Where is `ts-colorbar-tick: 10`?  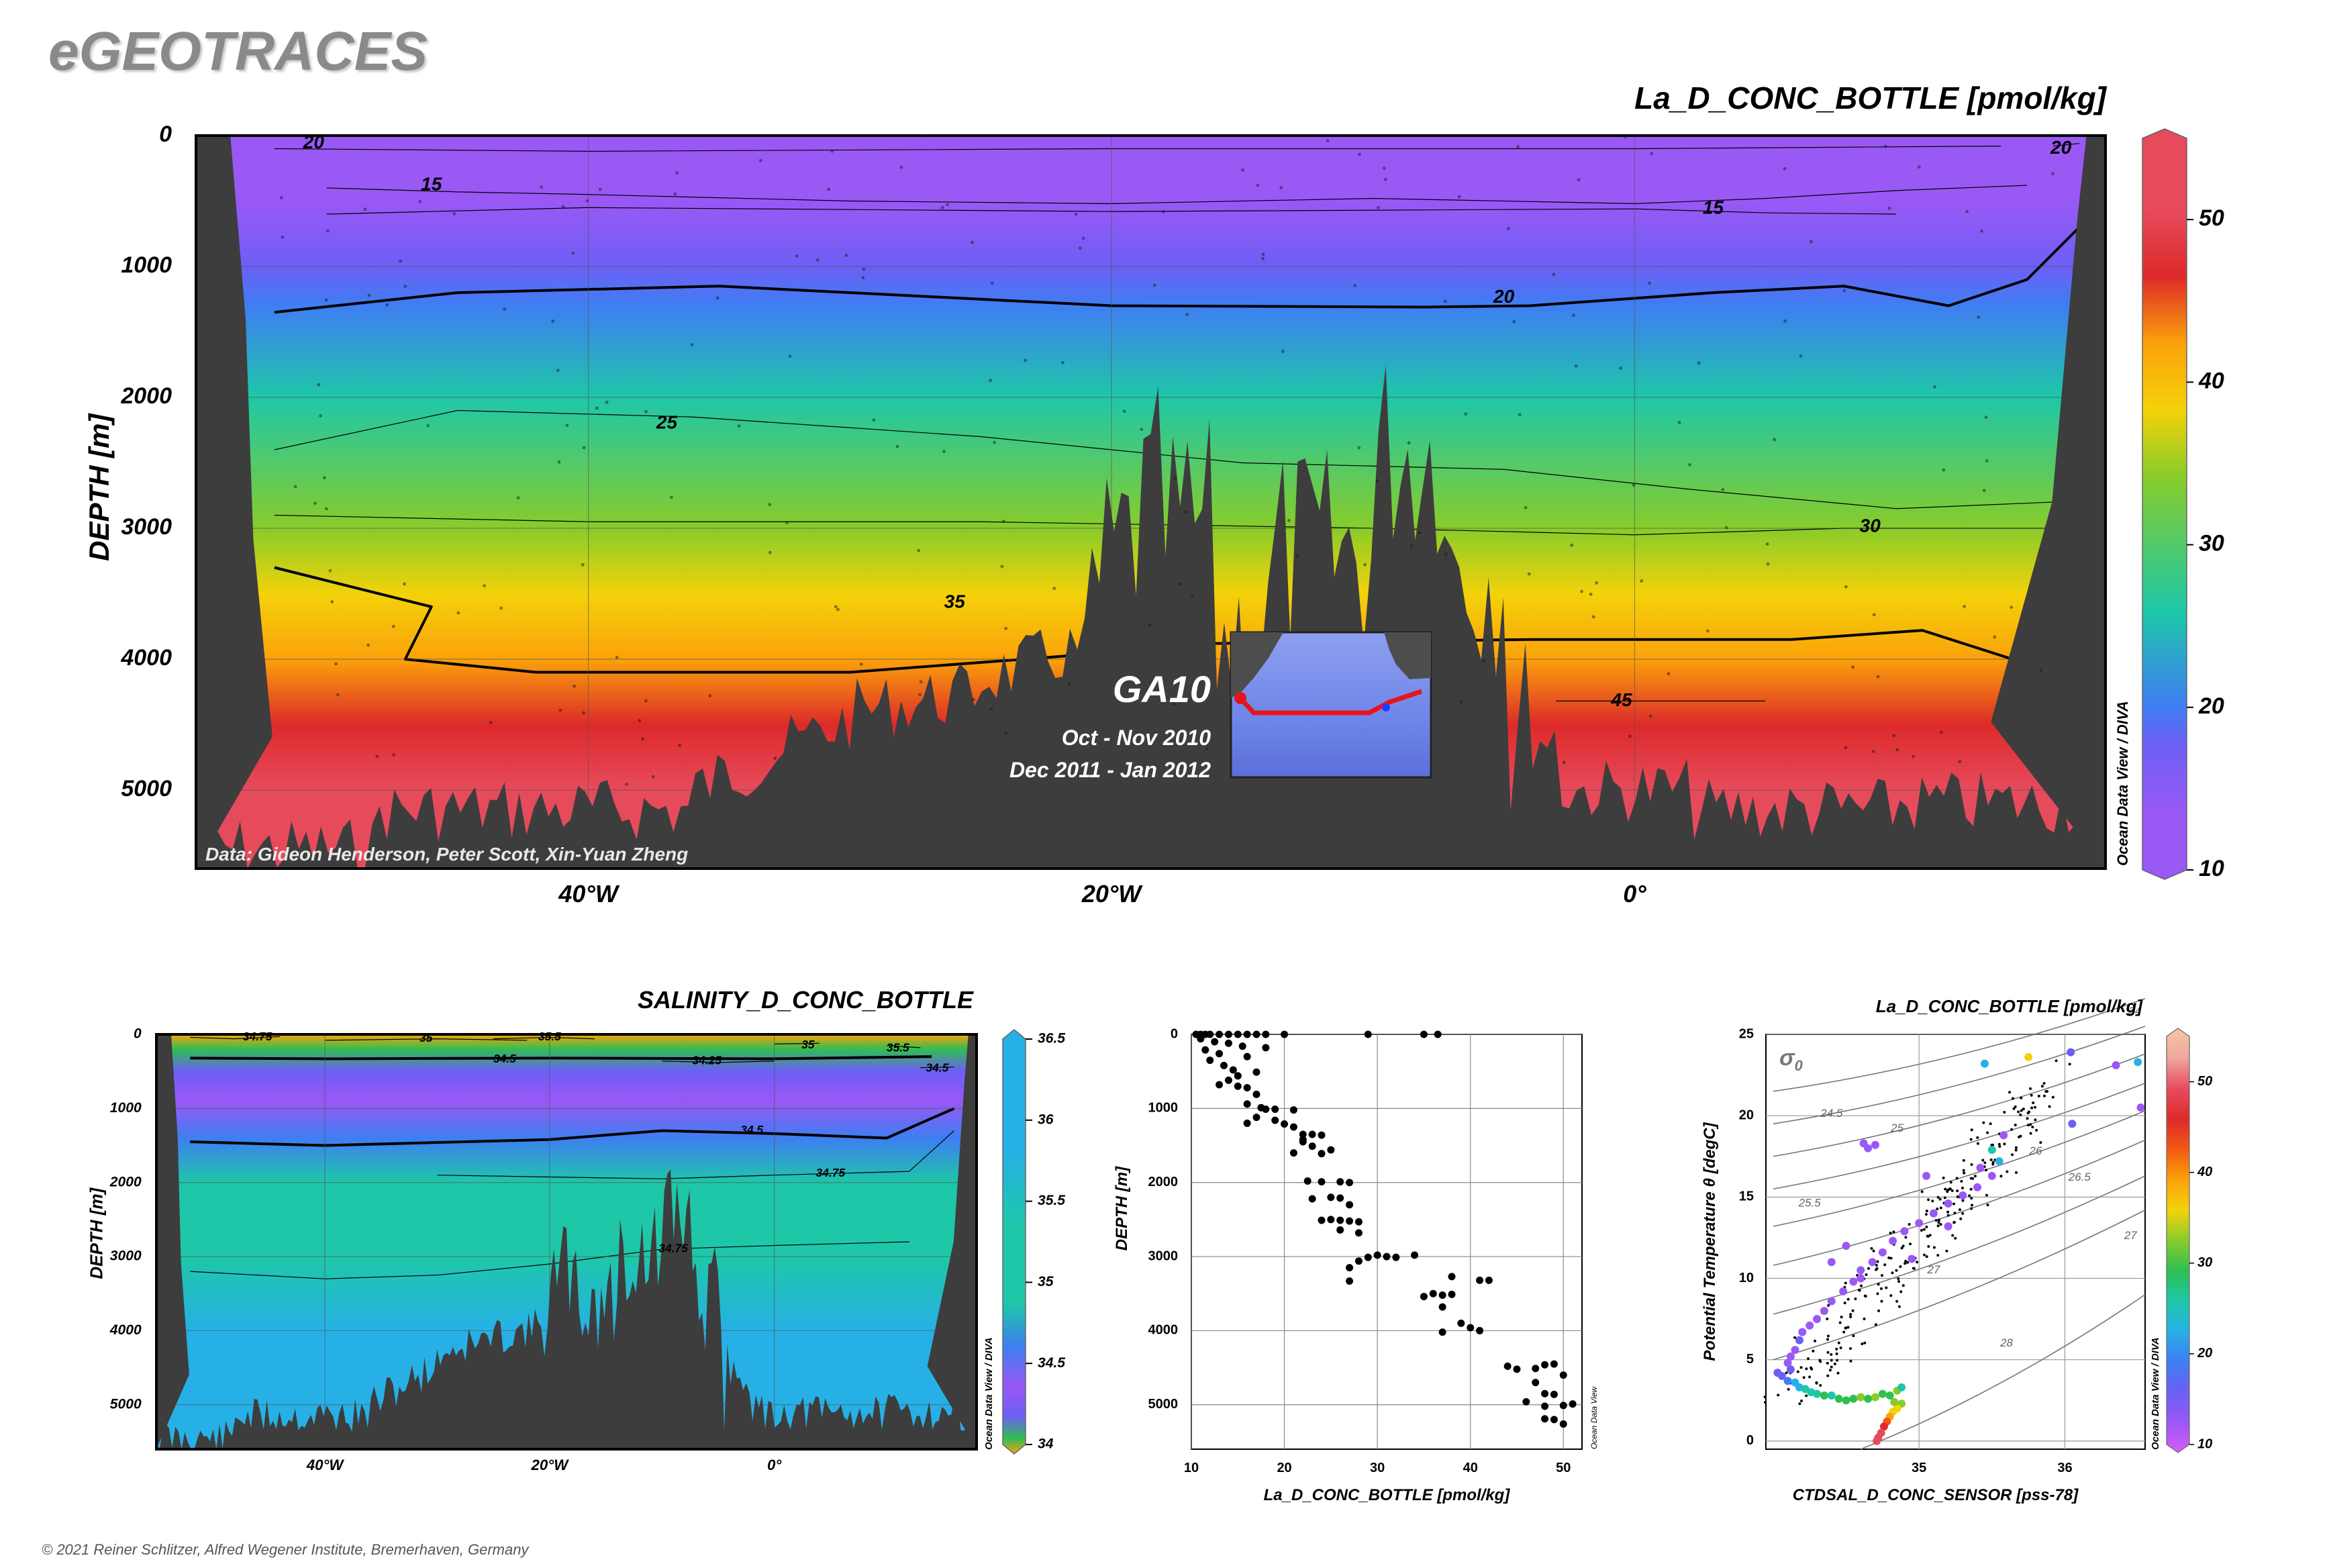 ts-colorbar-tick: 10 is located at coordinates (2204, 1444).